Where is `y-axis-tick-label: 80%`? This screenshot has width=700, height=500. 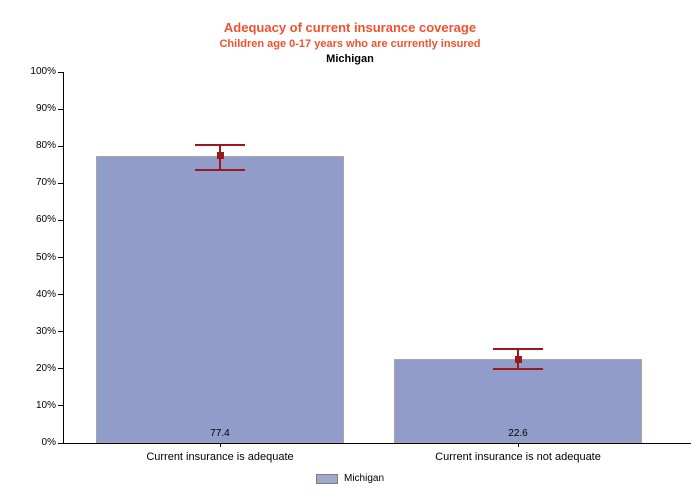 y-axis-tick-label: 80% is located at coordinates (45, 146).